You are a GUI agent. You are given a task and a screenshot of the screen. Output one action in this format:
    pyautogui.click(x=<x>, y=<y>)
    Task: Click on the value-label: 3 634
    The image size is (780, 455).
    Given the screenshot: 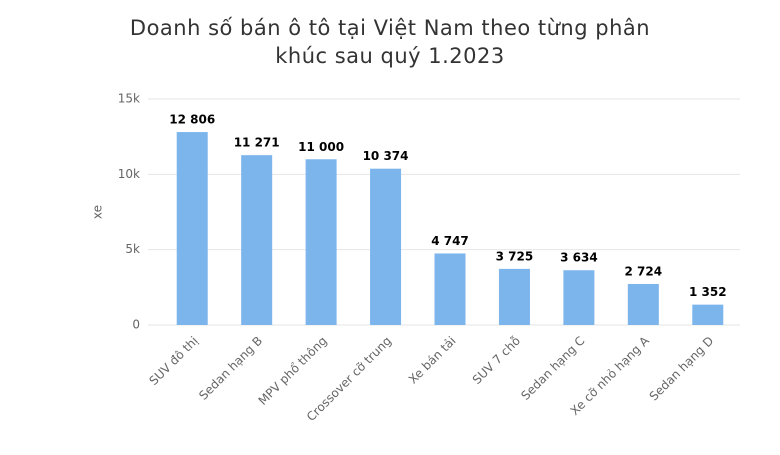 What is the action you would take?
    pyautogui.click(x=579, y=258)
    